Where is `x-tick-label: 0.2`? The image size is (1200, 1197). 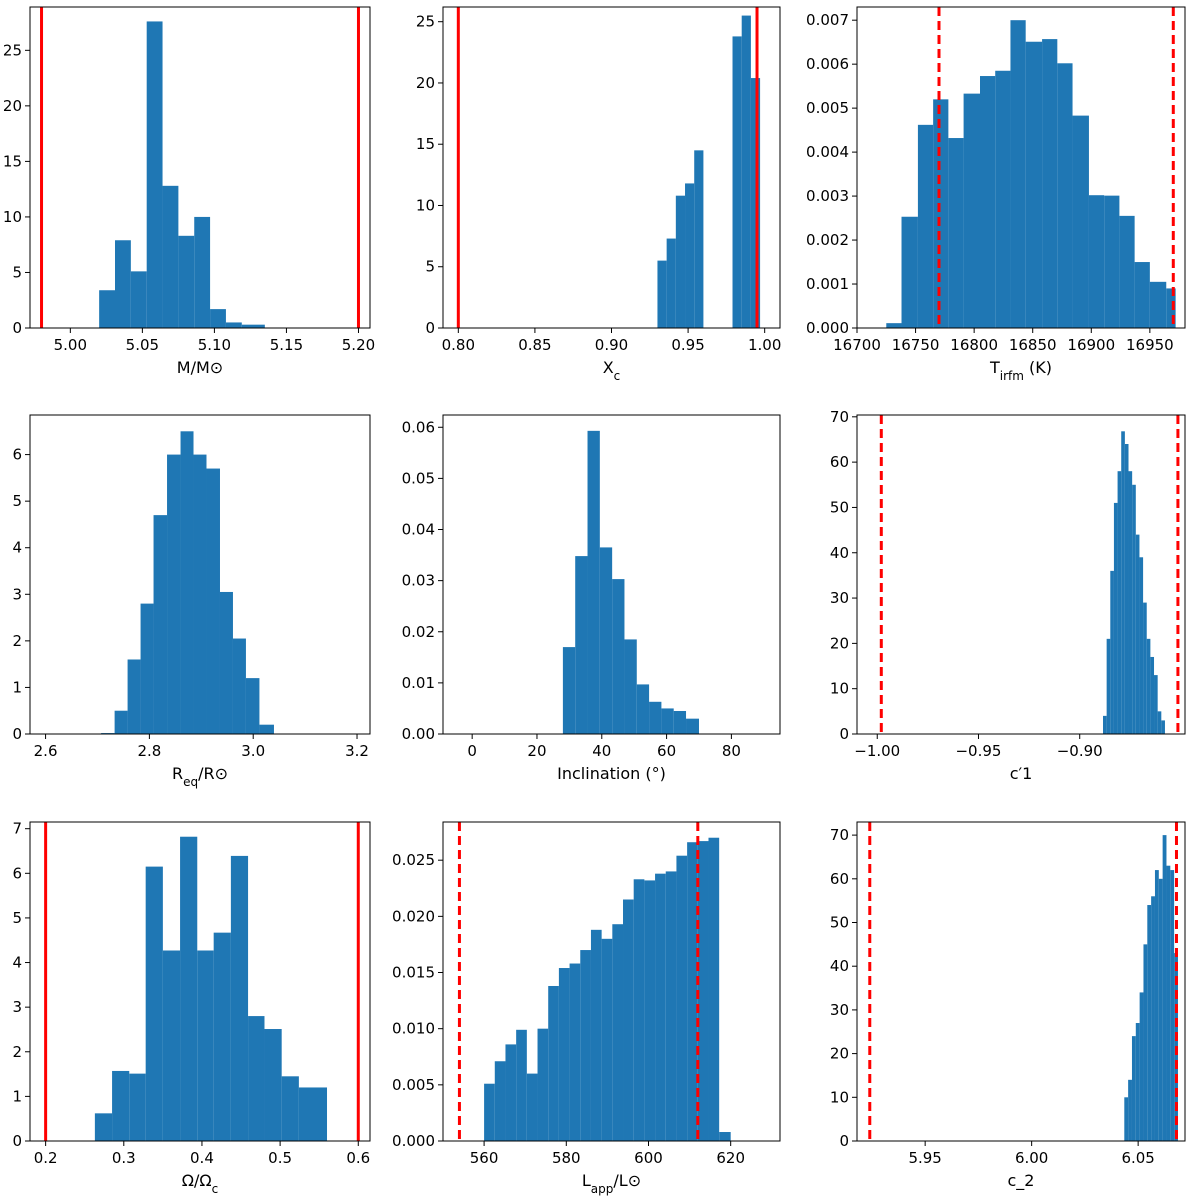 x-tick-label: 0.2 is located at coordinates (46, 1158).